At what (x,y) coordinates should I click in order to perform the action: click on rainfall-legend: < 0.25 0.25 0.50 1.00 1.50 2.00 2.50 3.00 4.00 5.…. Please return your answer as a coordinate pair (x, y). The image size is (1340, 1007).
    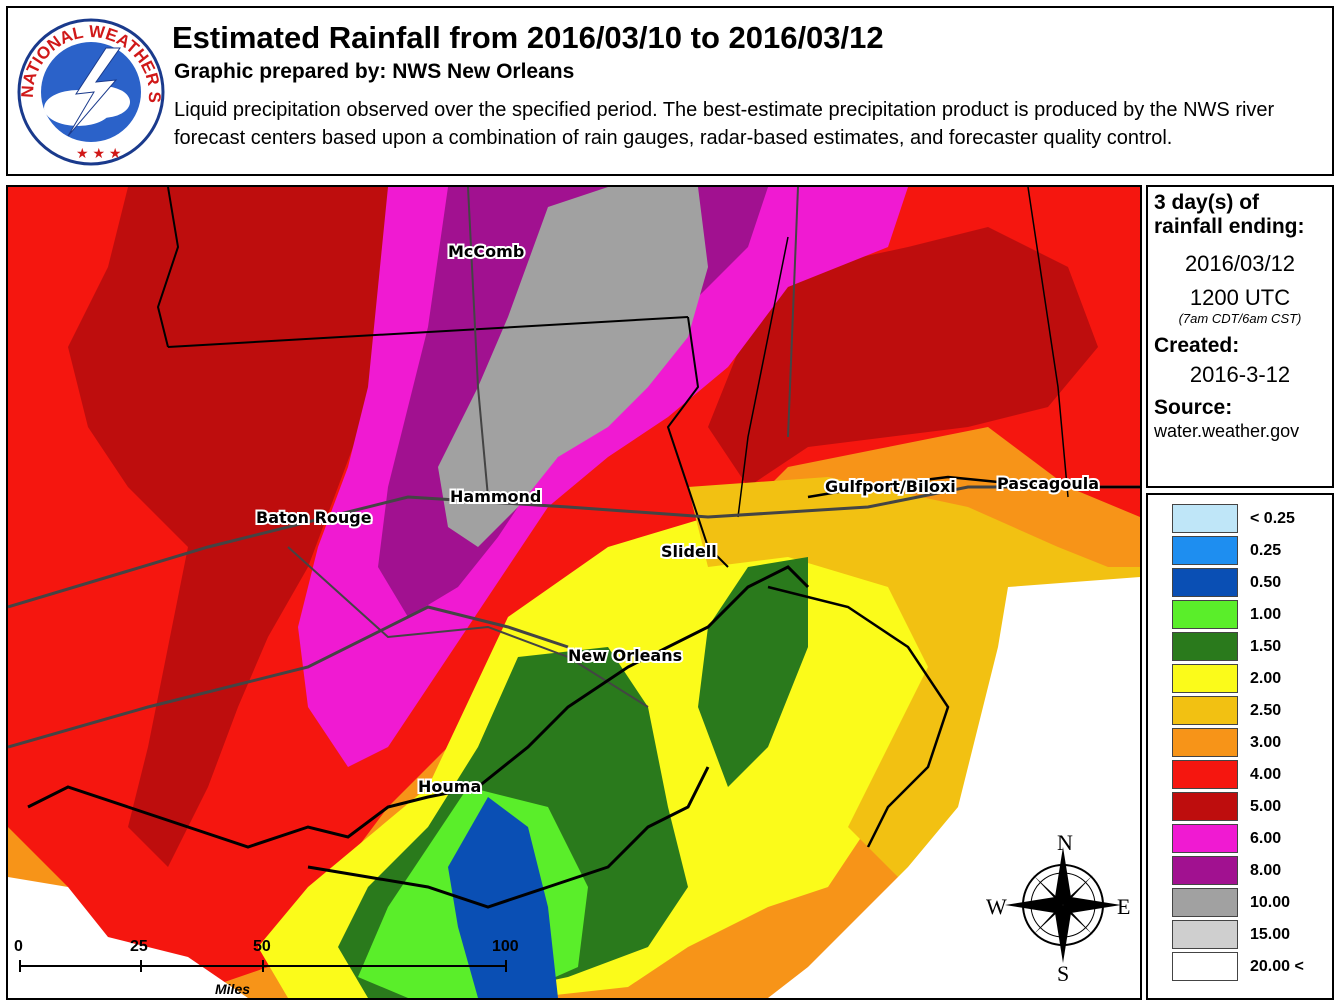
    Looking at the image, I should click on (1240, 746).